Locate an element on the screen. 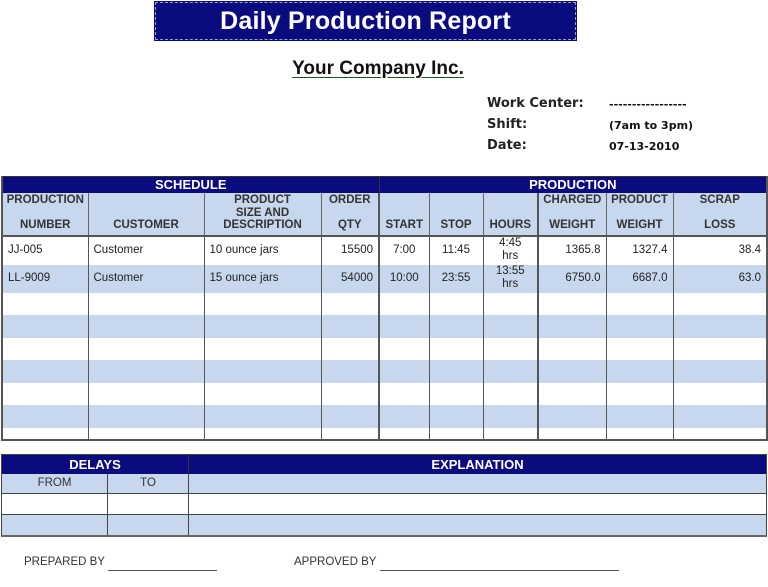 The width and height of the screenshot is (768, 587). cell-number: LL-9009 is located at coordinates (45, 278).